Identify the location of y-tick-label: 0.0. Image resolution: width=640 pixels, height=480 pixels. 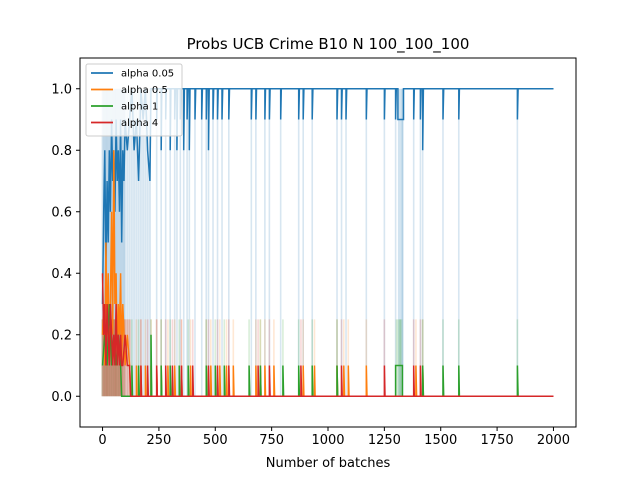
(61, 397).